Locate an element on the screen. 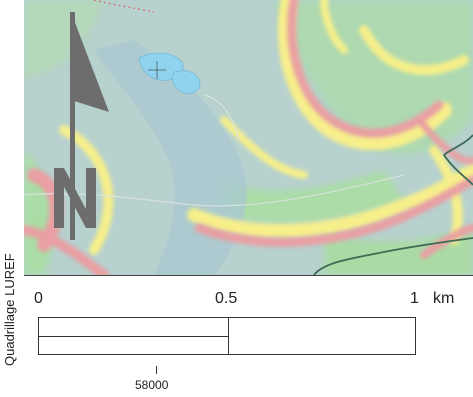 The height and width of the screenshot is (397, 473). dotted-boundary is located at coordinates (124, 6).